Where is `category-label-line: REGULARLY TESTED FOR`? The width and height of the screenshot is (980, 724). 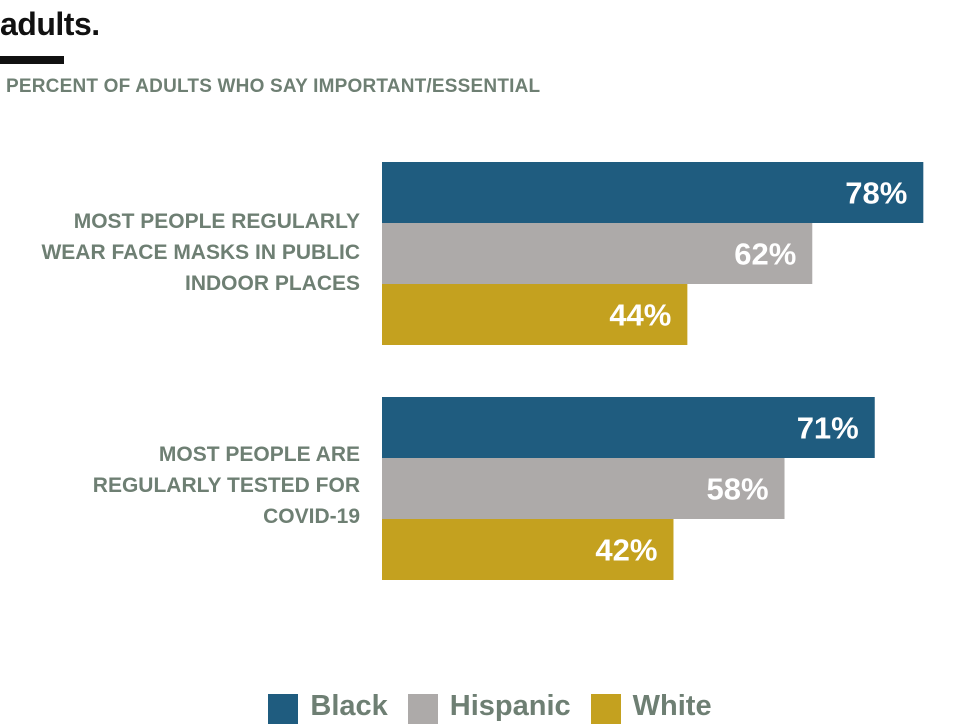
category-label-line: REGULARLY TESTED FOR is located at coordinates (226, 485).